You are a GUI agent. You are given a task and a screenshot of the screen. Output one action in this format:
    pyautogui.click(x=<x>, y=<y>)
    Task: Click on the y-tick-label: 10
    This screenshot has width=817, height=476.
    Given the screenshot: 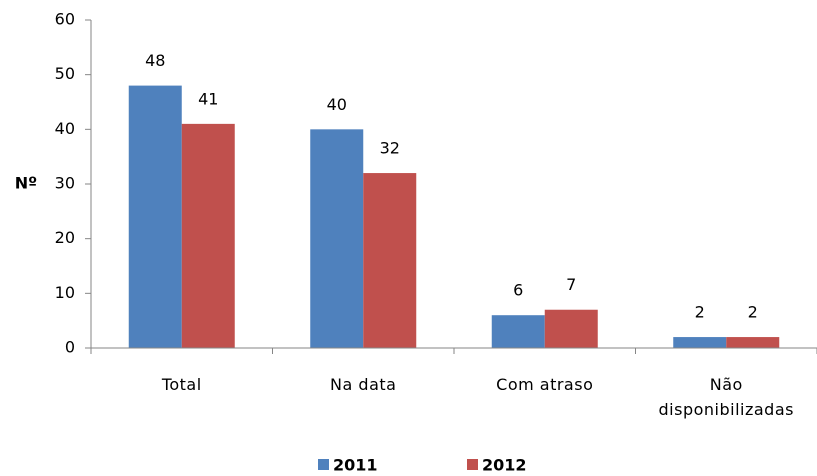 What is the action you would take?
    pyautogui.click(x=65, y=292)
    